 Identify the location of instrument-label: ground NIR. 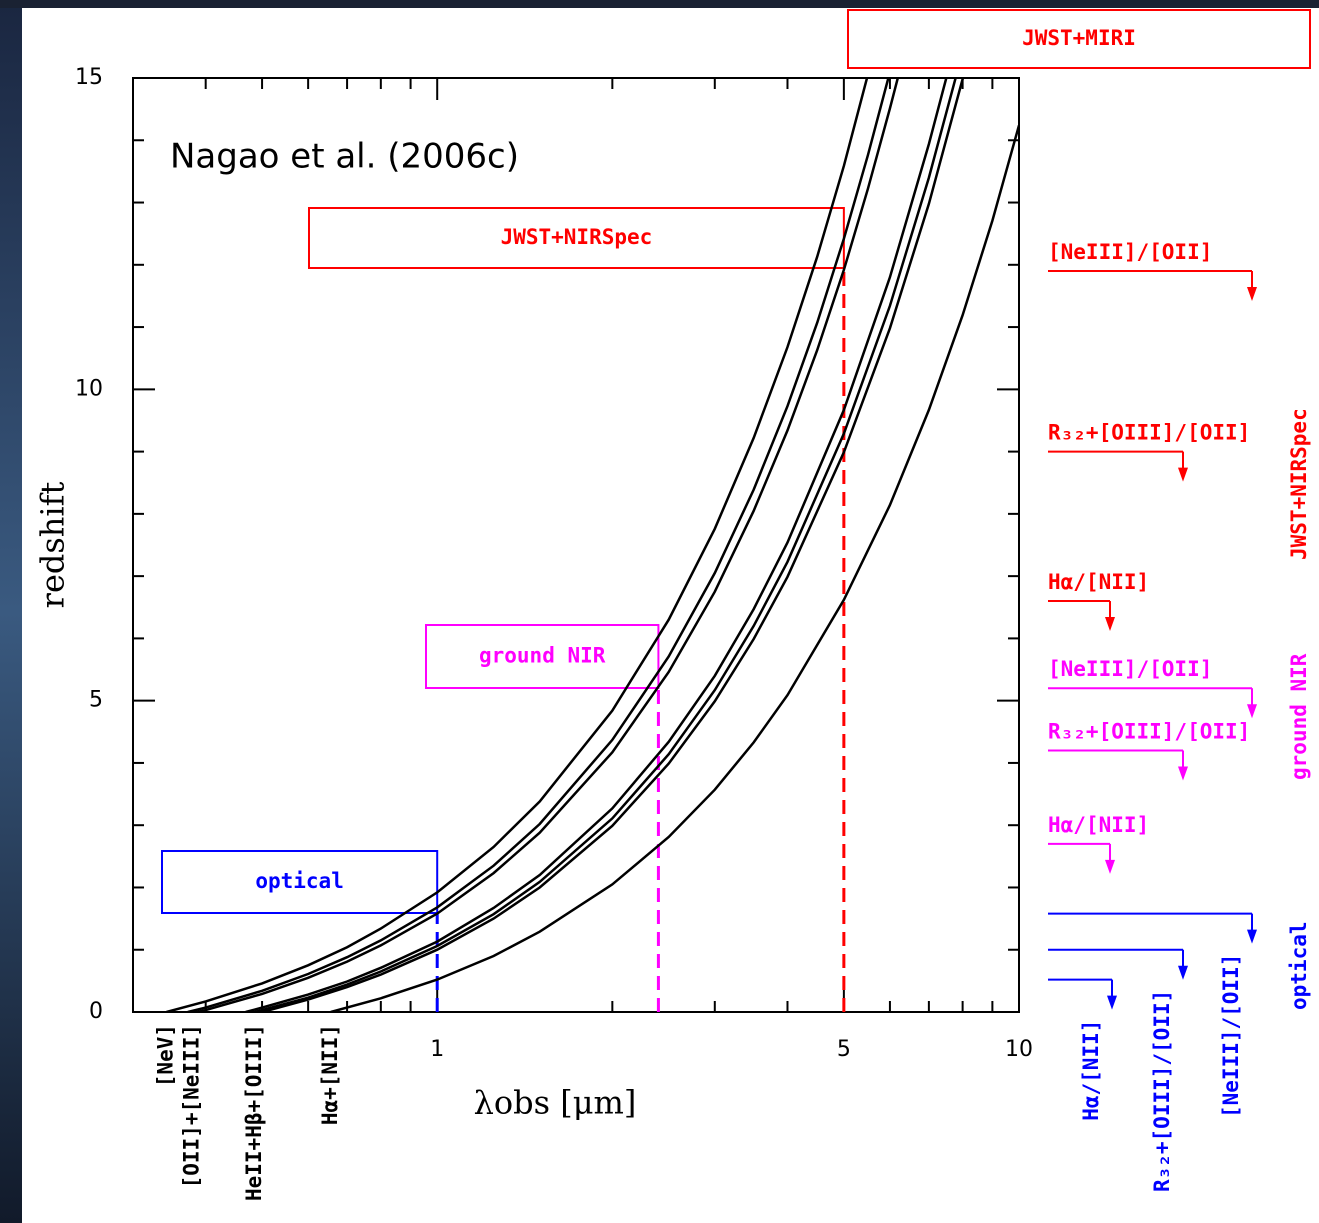
(542, 656).